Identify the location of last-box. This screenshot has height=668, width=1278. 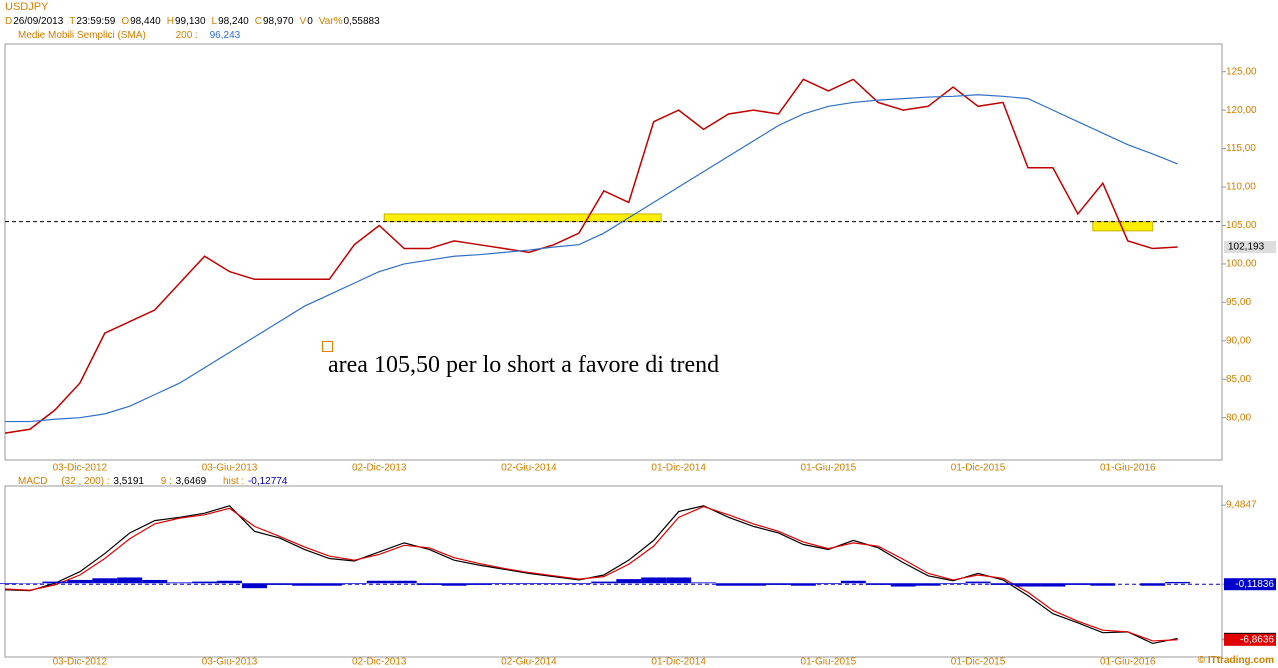
(1250, 247).